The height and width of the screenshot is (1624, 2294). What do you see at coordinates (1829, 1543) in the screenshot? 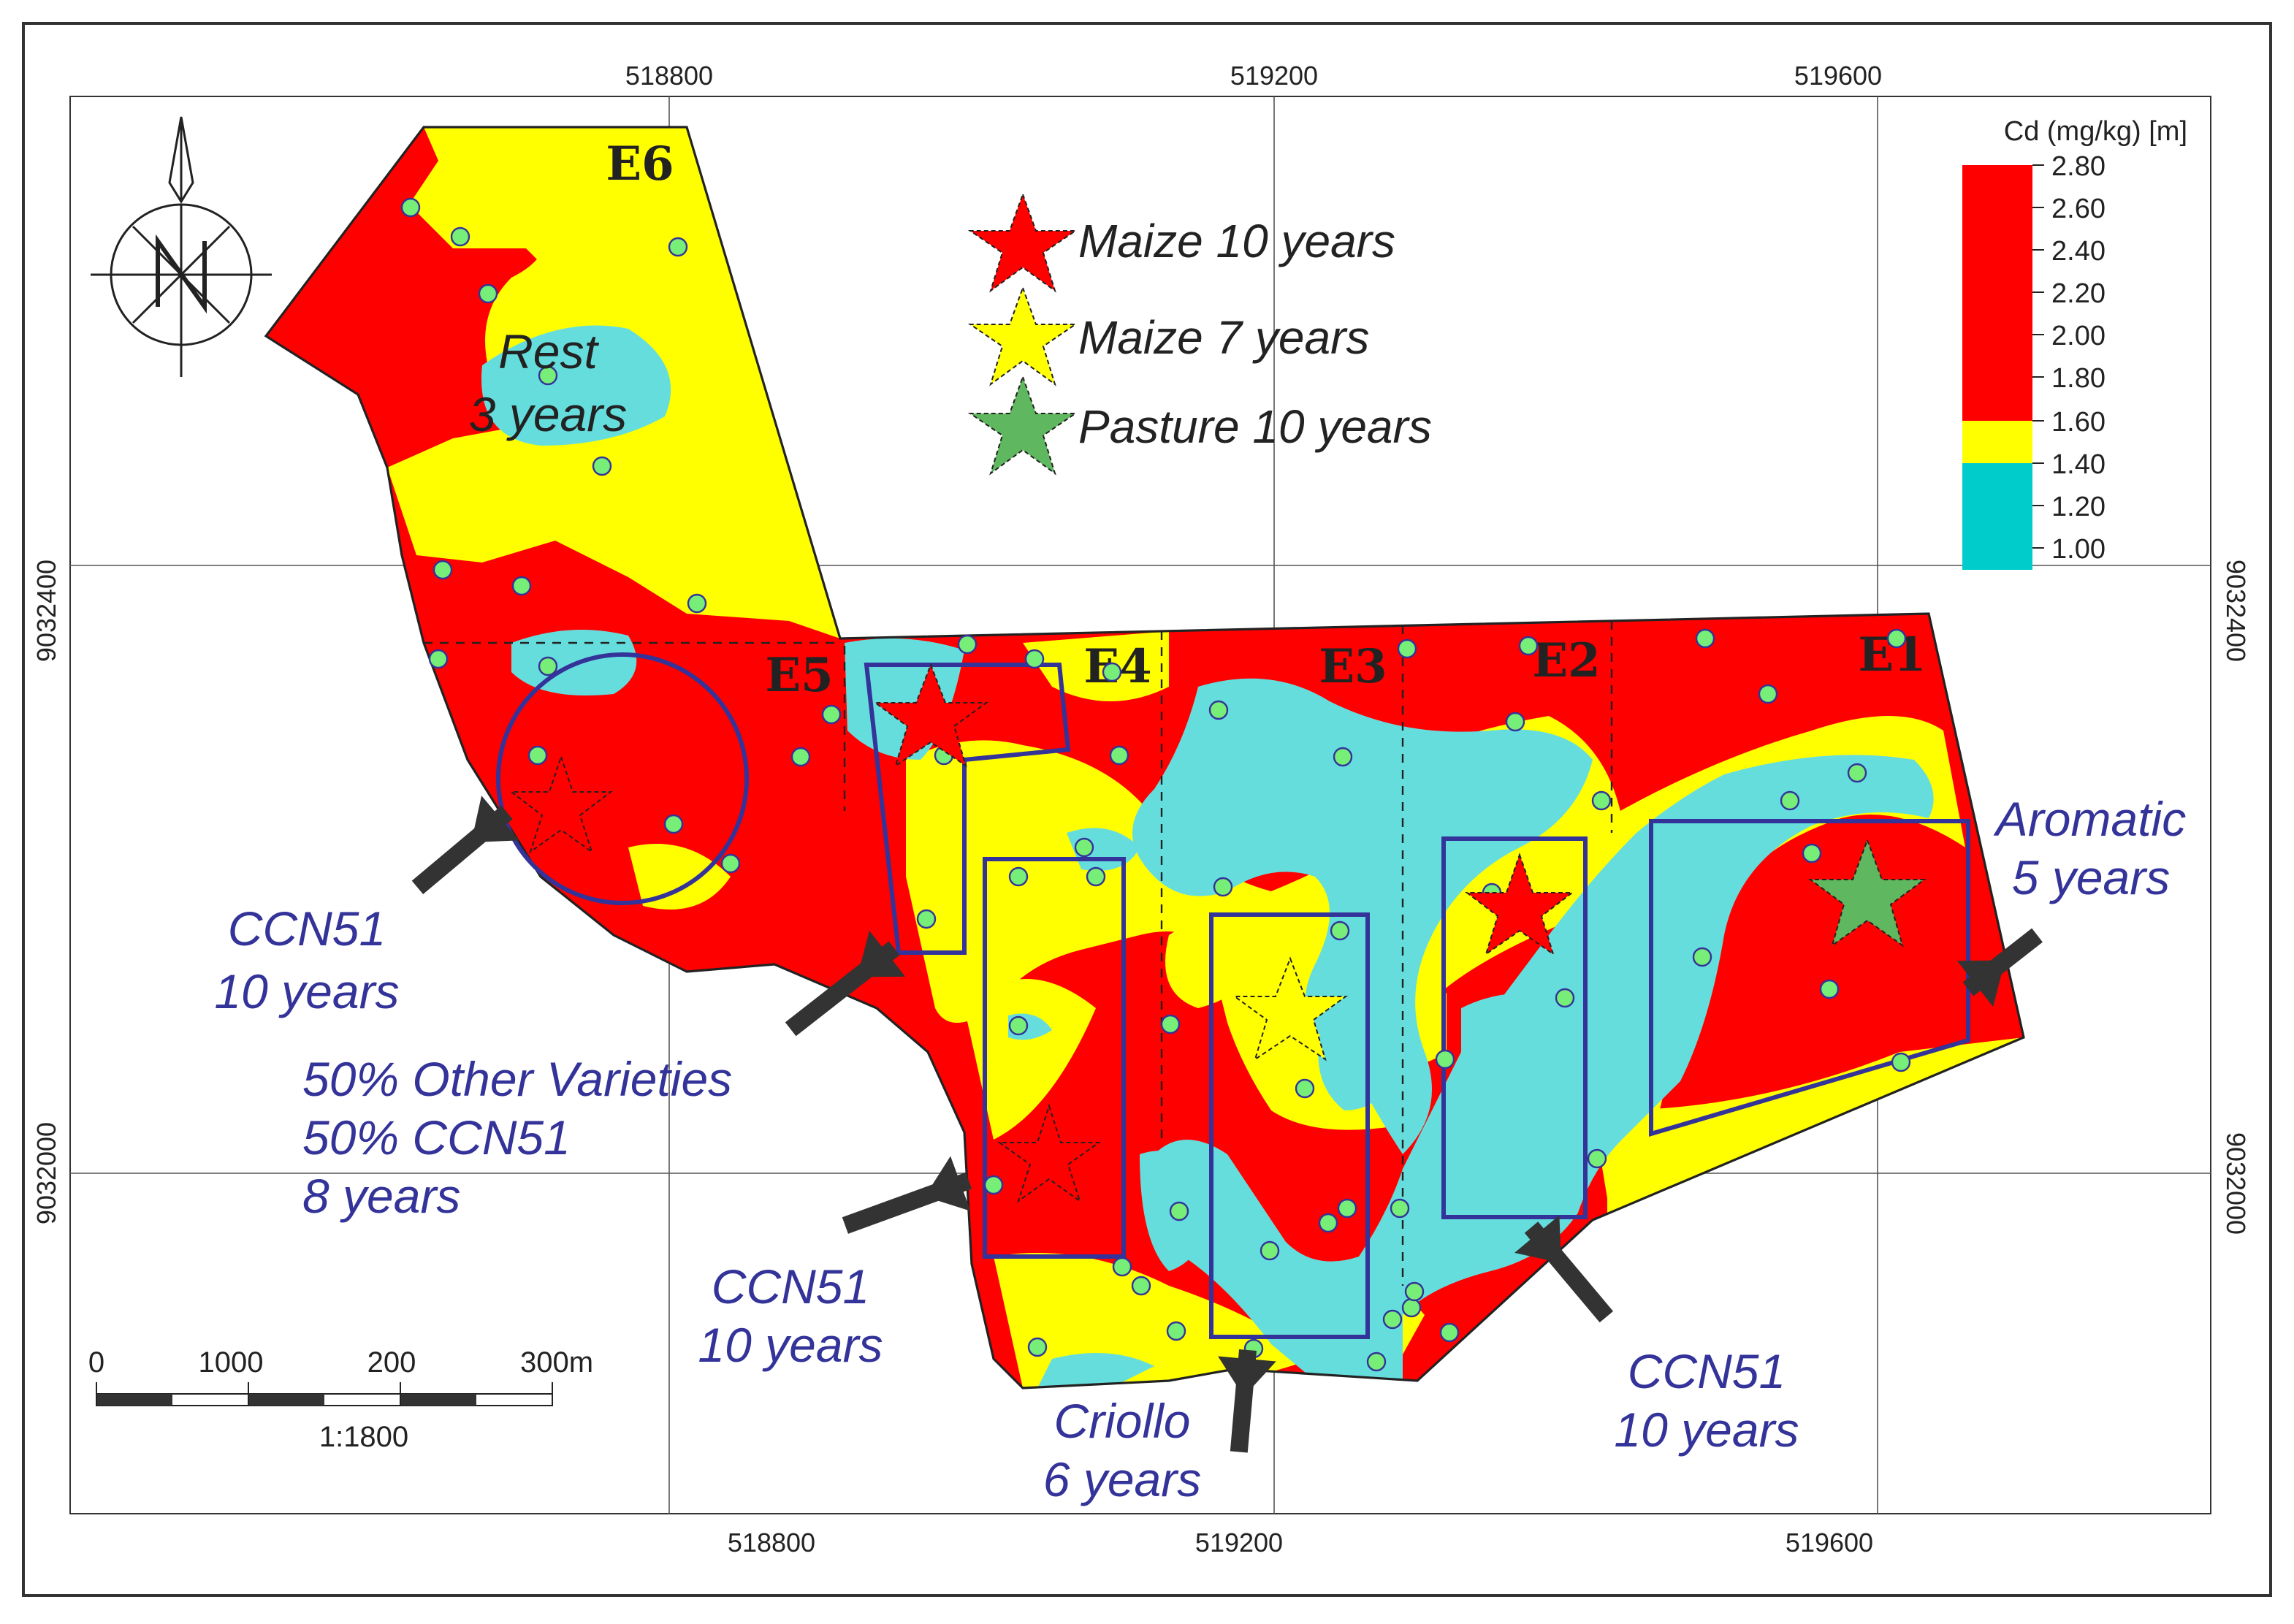
I see `grid-label-x-bottom-3: 519600` at bounding box center [1829, 1543].